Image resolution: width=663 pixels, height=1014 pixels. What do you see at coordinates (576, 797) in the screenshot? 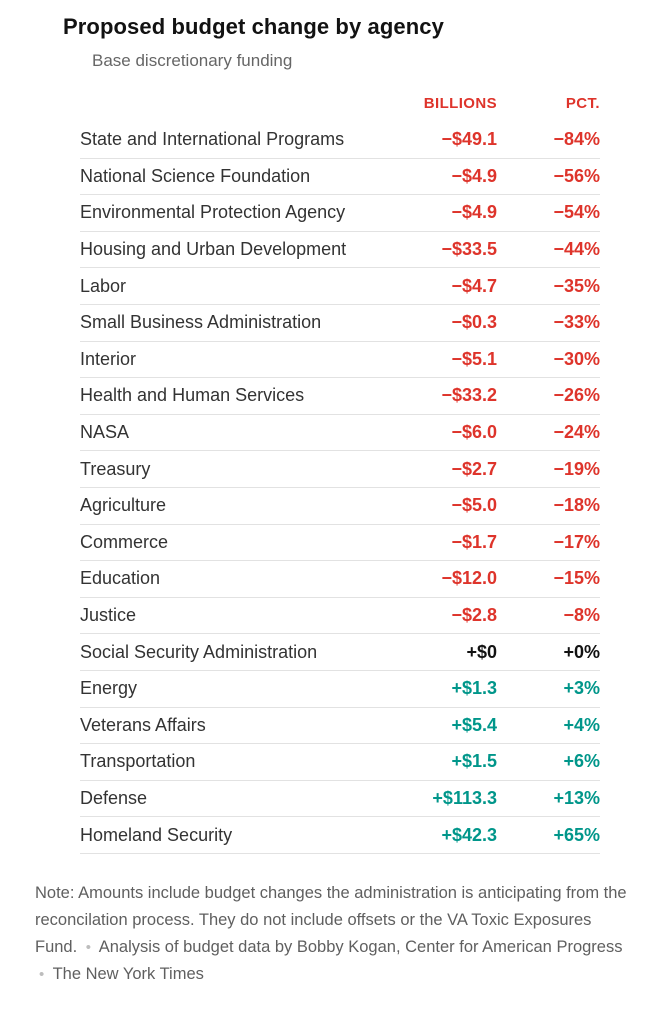
I see `pct-value: +13%` at bounding box center [576, 797].